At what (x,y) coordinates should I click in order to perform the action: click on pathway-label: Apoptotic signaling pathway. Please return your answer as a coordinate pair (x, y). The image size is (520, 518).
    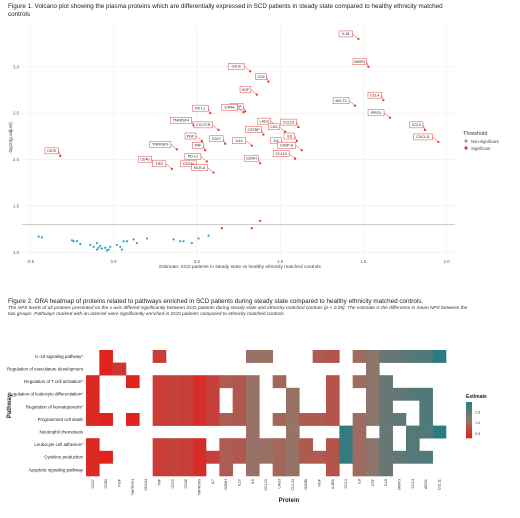
    Looking at the image, I should click on (56, 469).